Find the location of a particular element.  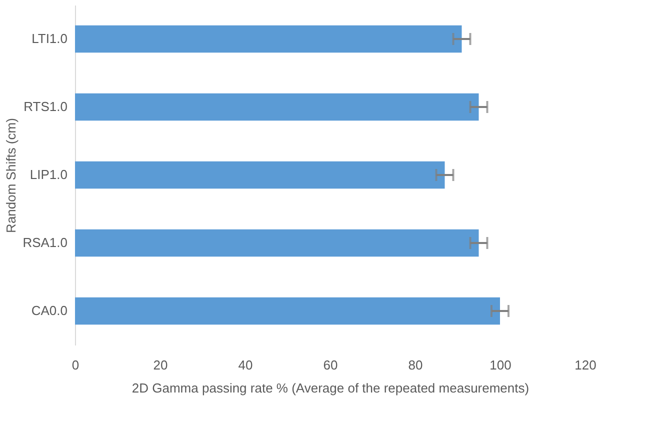

x-axis-title: 2D Gamma passing rate % (Average of the repeated measurements) is located at coordinates (331, 388).